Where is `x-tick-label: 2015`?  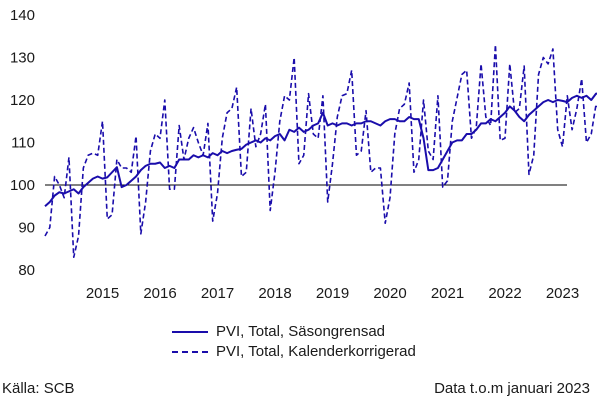 x-tick-label: 2015 is located at coordinates (102, 293).